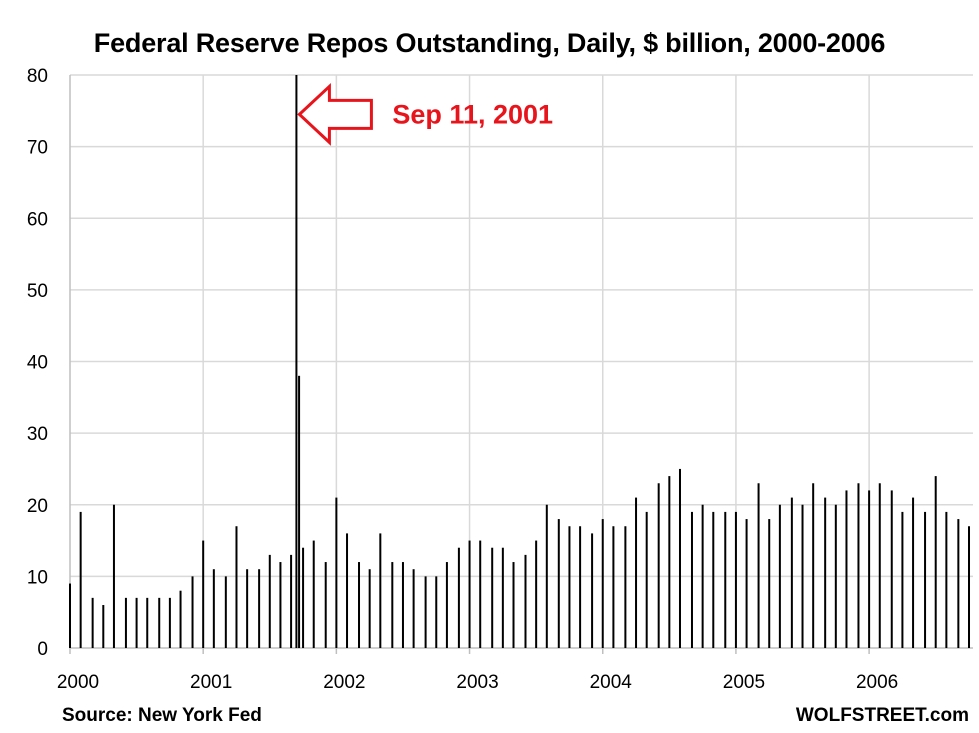 This screenshot has width=979, height=733. What do you see at coordinates (211, 682) in the screenshot?
I see `x-tick-label: 2001` at bounding box center [211, 682].